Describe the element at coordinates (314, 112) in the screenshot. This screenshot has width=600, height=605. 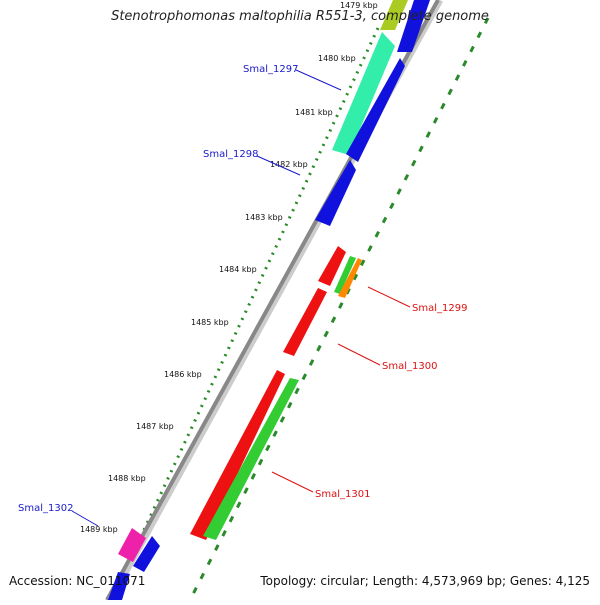
I see `scale-label: 1481 kbp` at that location.